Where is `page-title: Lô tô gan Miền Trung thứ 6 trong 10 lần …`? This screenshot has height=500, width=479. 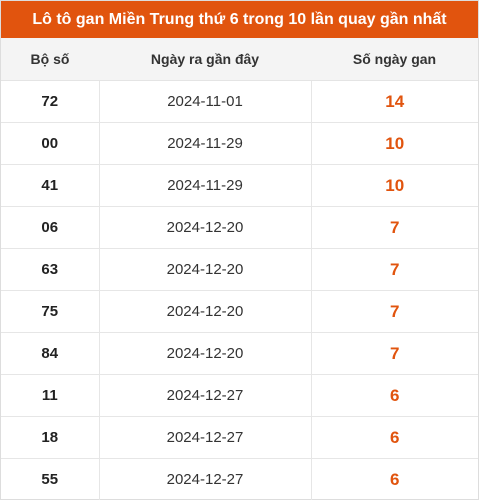
page-title: Lô tô gan Miền Trung thứ 6 trong 10 lần … is located at coordinates (239, 19).